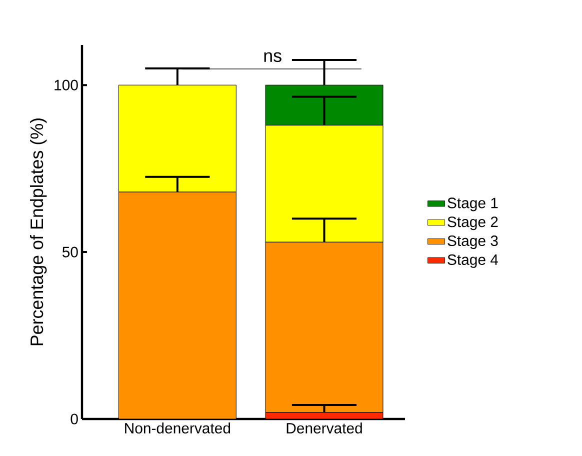 The height and width of the screenshot is (456, 582). Describe the element at coordinates (324, 428) in the screenshot. I see `x-tick-label: Denervated` at that location.